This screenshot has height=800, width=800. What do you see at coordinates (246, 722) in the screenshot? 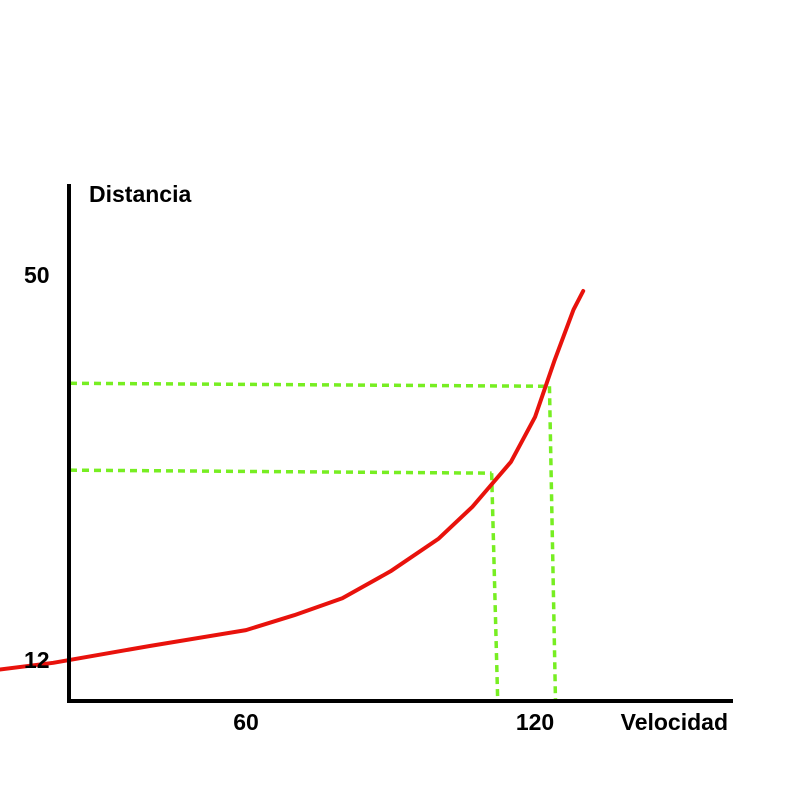
I see `x-tick-label-60: 60` at bounding box center [246, 722].